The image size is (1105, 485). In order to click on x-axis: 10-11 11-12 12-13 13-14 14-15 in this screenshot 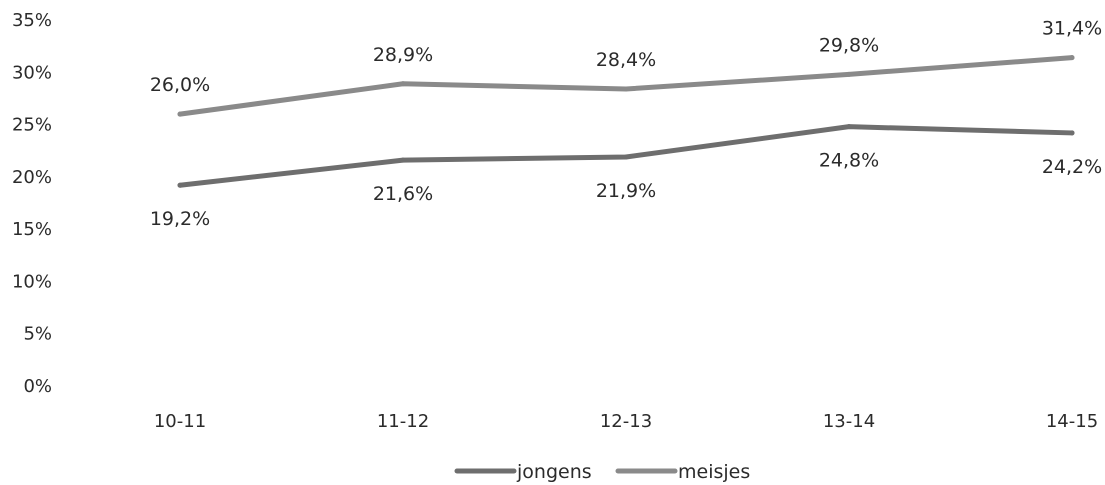, I will do `click(626, 421)`.